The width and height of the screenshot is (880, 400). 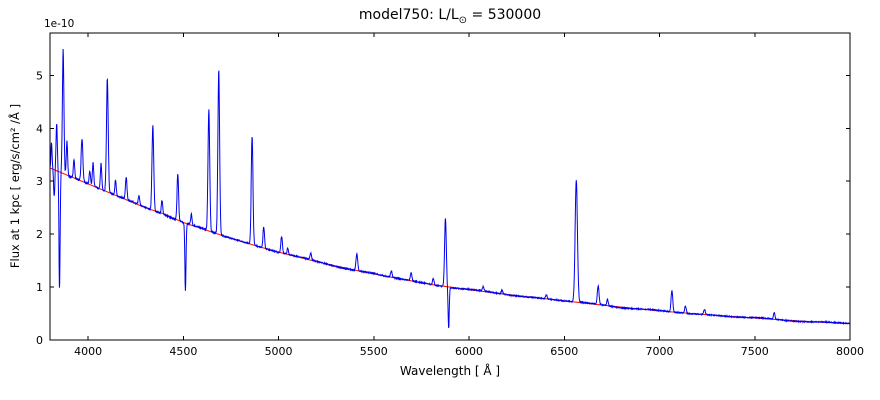 What do you see at coordinates (755, 351) in the screenshot?
I see `svg-text: 7500` at bounding box center [755, 351].